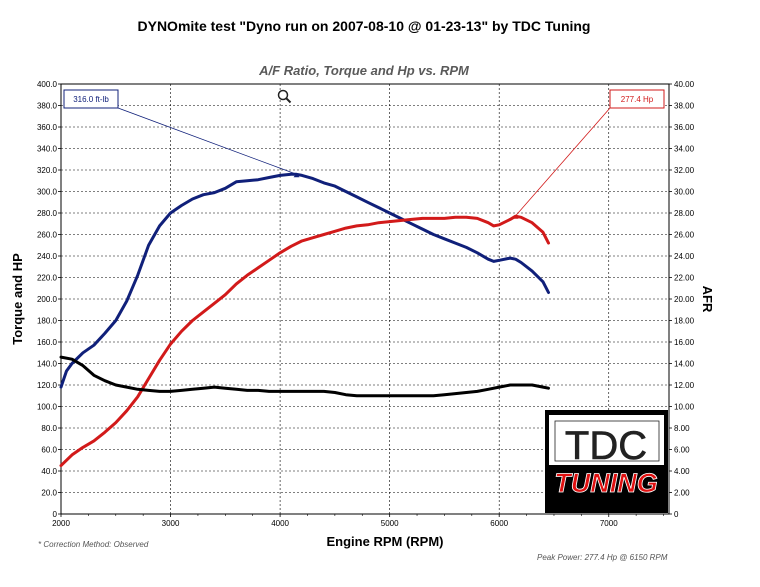 This screenshot has height=587, width=760. What do you see at coordinates (684, 235) in the screenshot?
I see `y2-tick-label: 26.00` at bounding box center [684, 235].